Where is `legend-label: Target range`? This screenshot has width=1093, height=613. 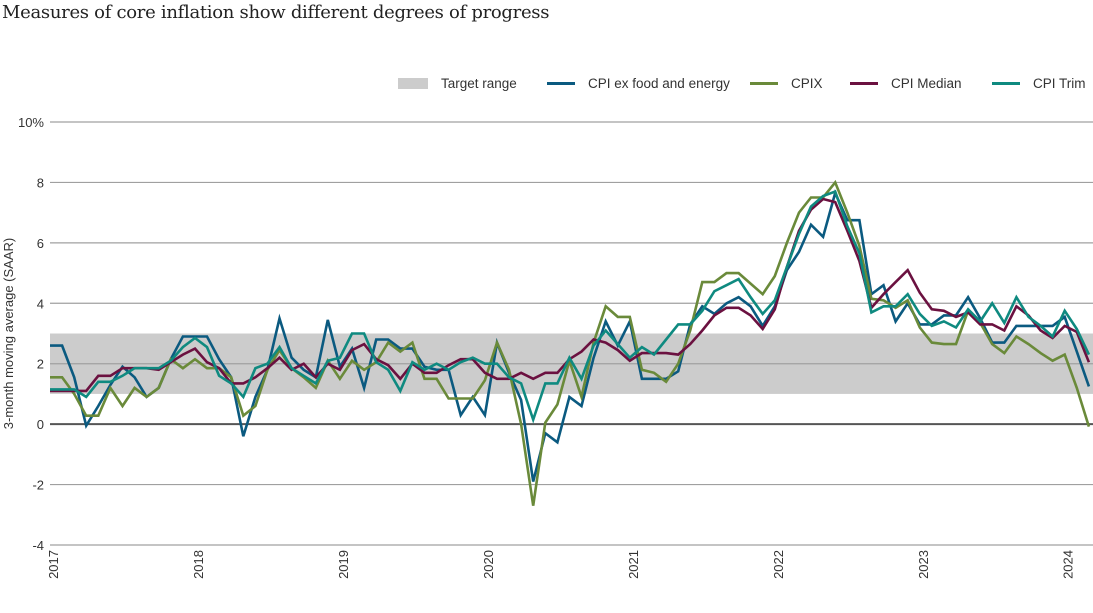 legend-label: Target range is located at coordinates (479, 83).